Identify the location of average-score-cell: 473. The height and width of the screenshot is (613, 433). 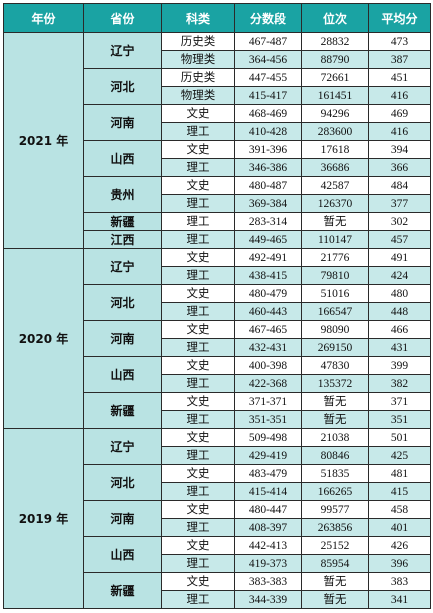
(399, 41).